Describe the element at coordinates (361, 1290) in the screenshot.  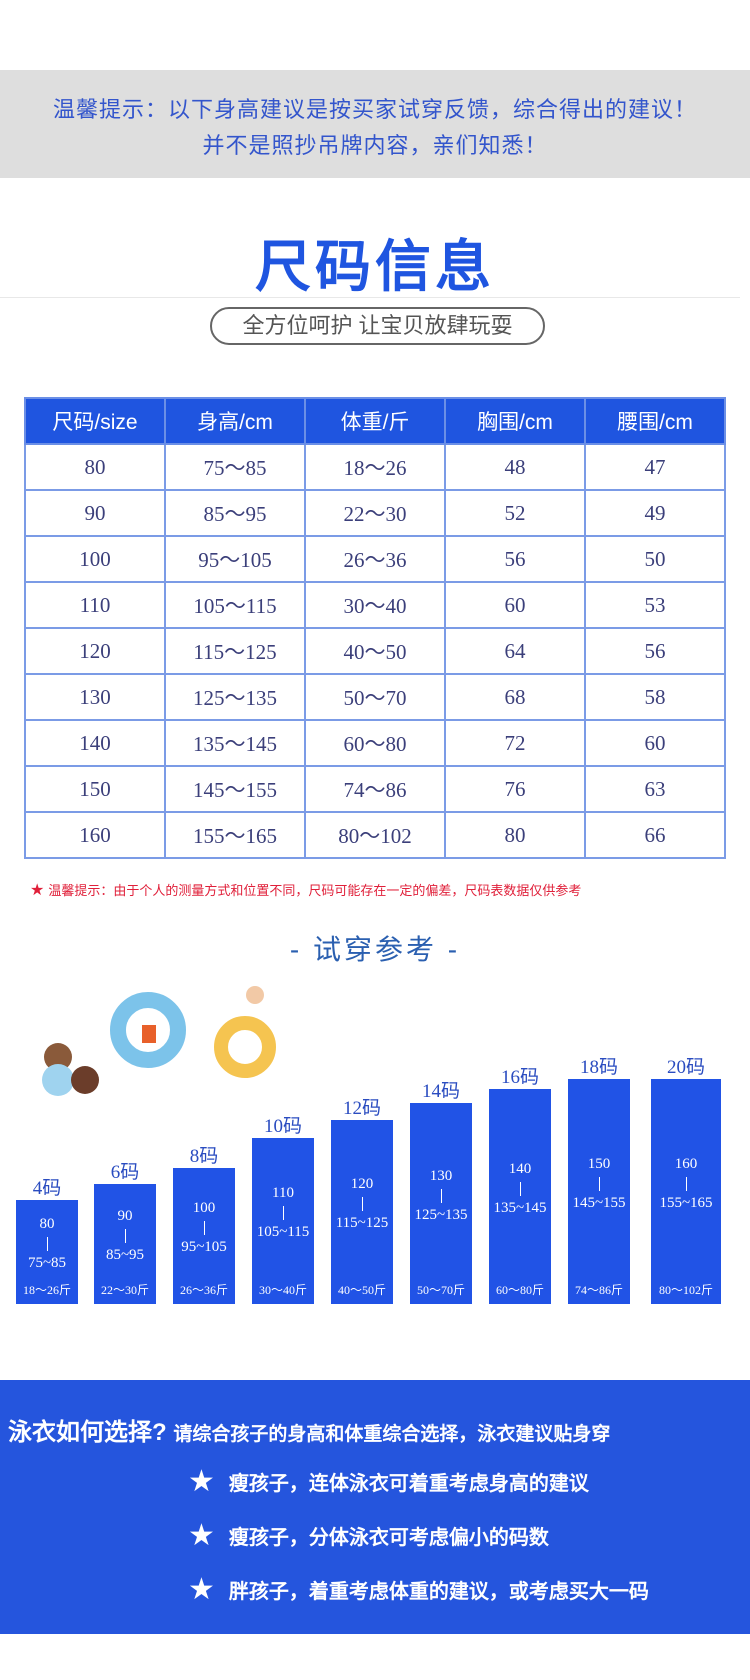
I see `bar-weight-range: 40～50斤` at that location.